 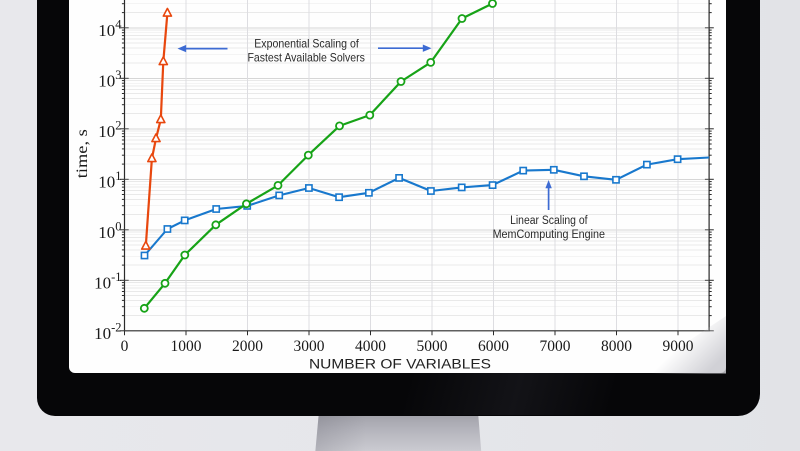 I want to click on svg-text: 10³, so click(x=109, y=79).